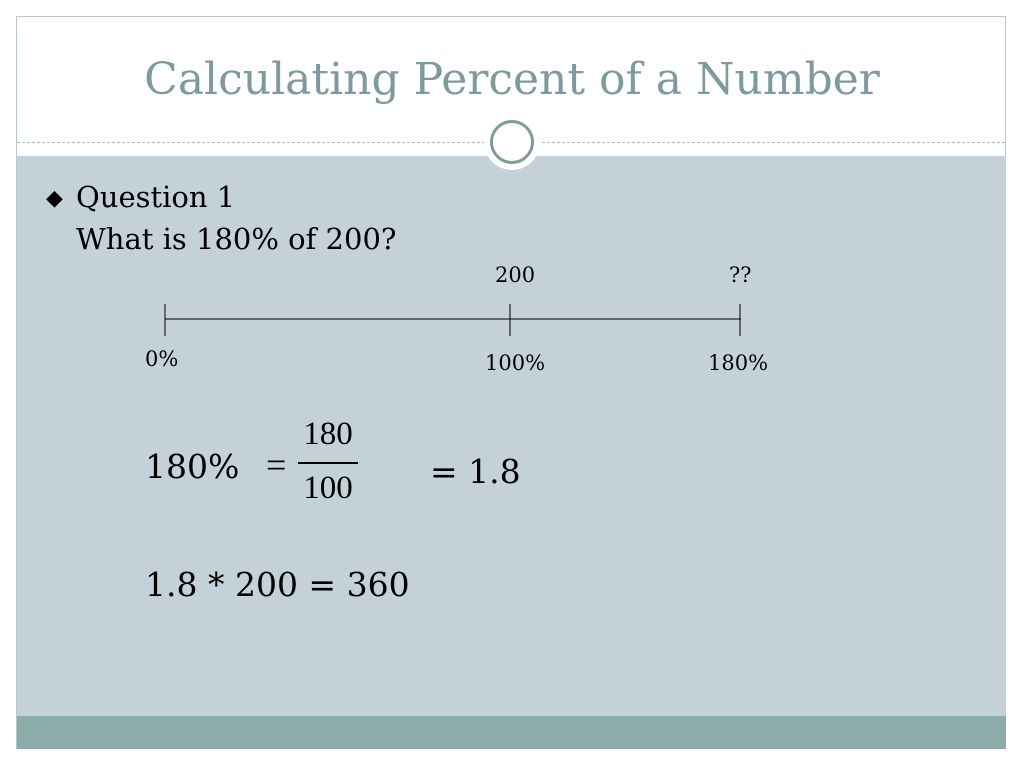 Image resolution: width=1024 pixels, height=768 pixels. I want to click on circle-ring-icon, so click(512, 142).